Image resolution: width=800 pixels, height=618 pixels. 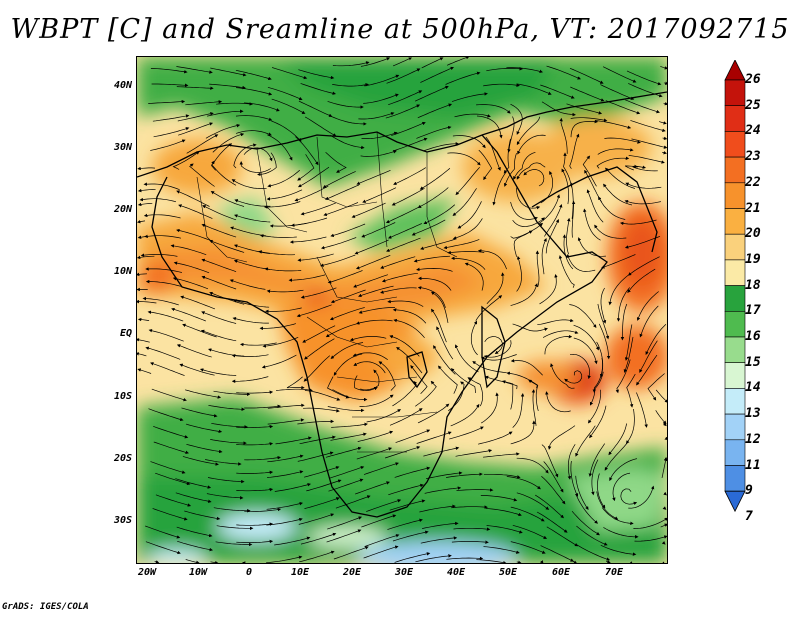 I want to click on lon-label-0: 0, so click(x=249, y=572).